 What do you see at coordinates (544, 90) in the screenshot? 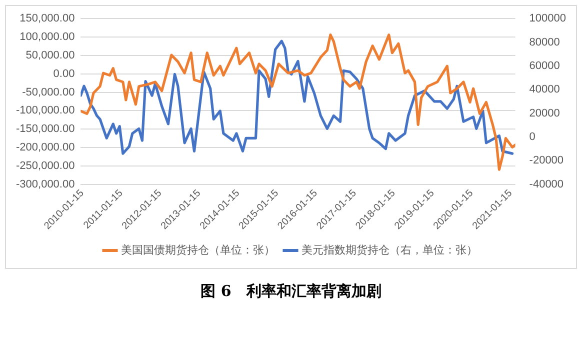
I see `y2-tick-label: 40000` at bounding box center [544, 90].